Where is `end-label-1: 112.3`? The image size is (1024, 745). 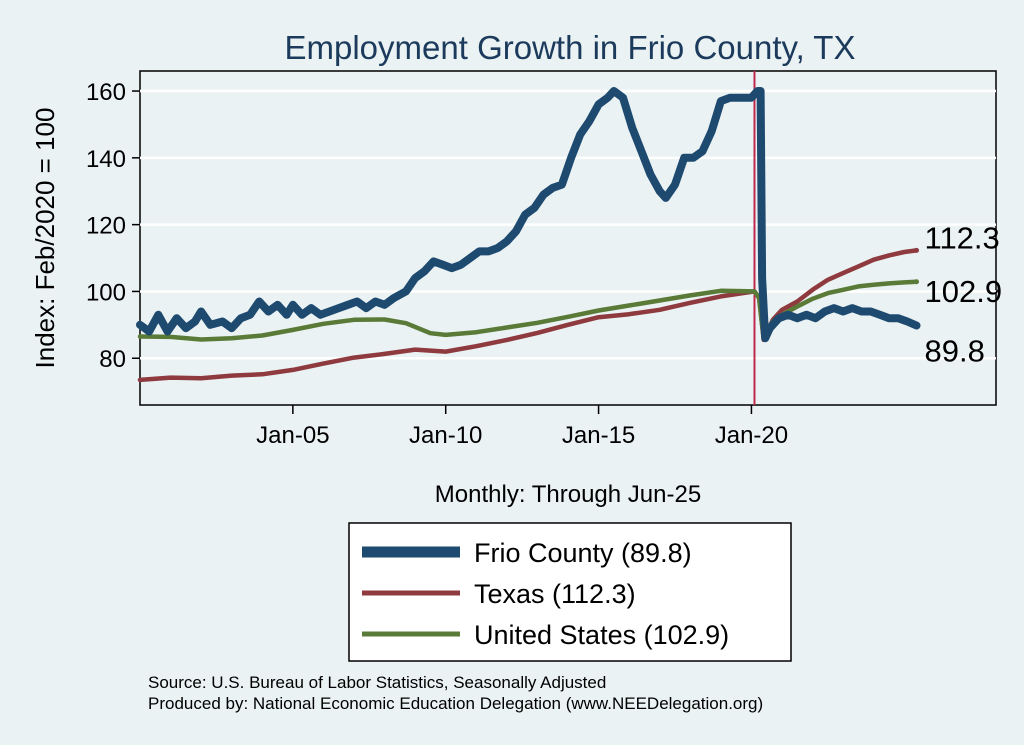 end-label-1: 112.3 is located at coordinates (962, 237).